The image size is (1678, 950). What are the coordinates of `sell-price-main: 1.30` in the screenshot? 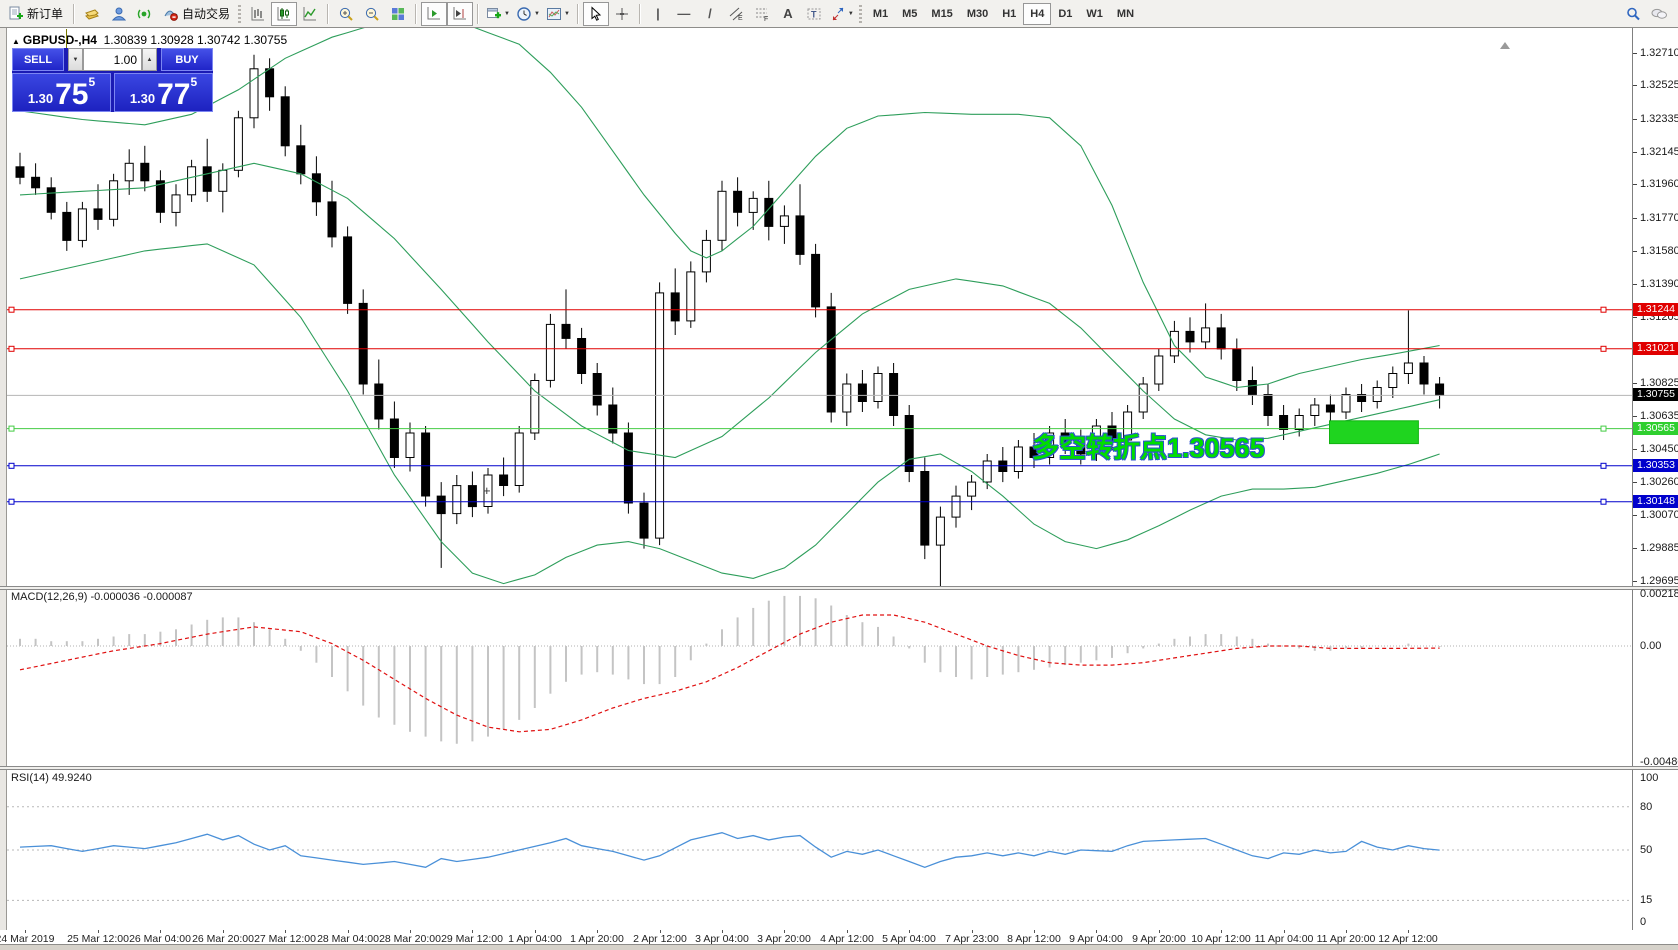 It's located at (40, 98).